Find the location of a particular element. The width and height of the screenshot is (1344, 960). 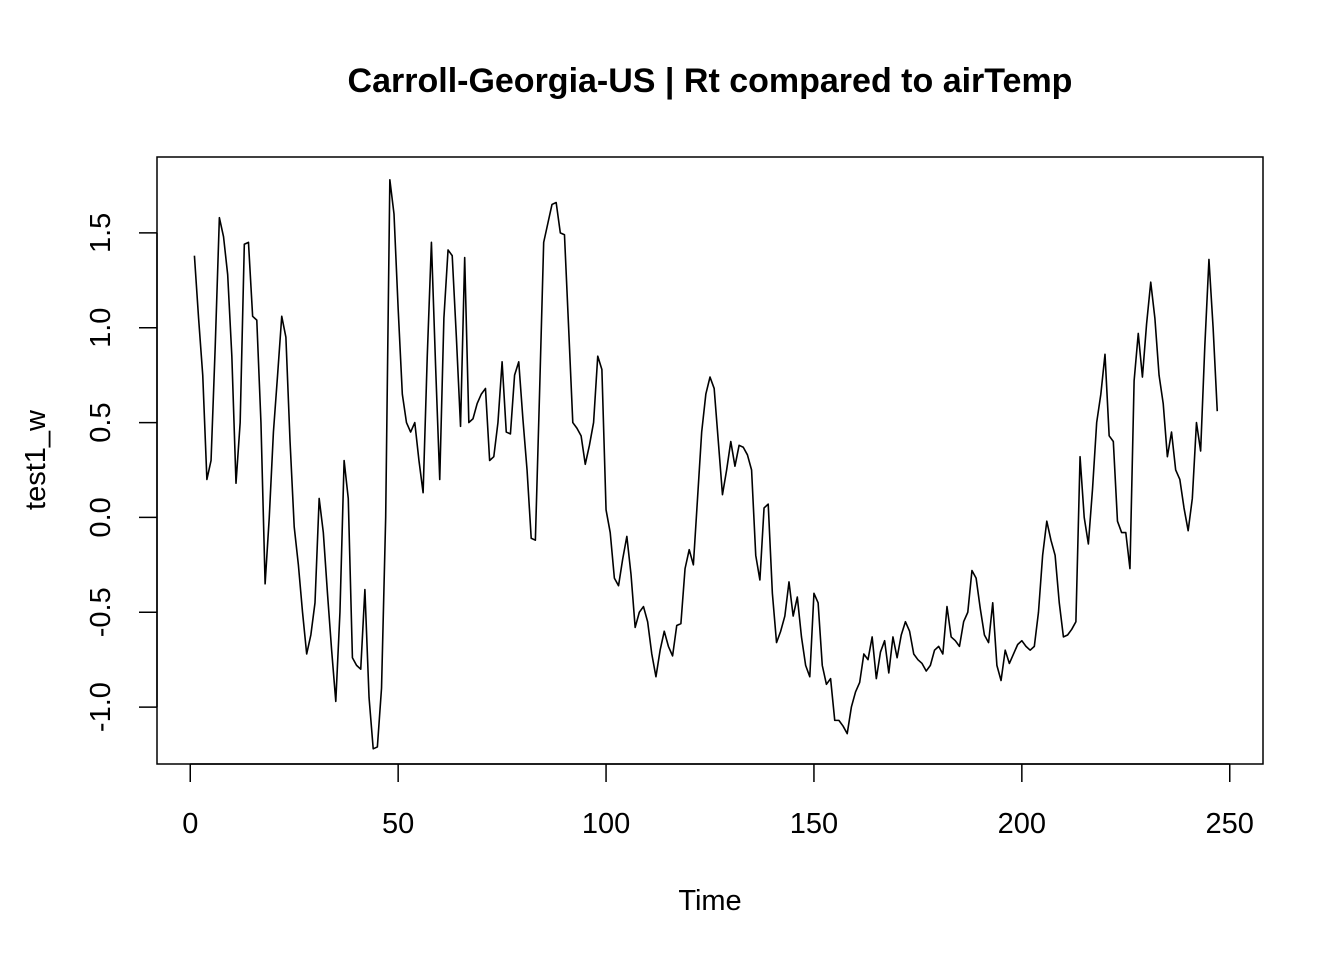

x-tick-label: 100 is located at coordinates (606, 824).